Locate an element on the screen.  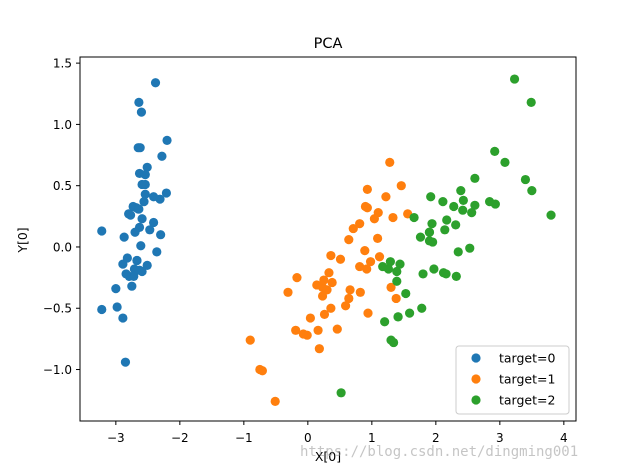
x-tick-label: −3 is located at coordinates (116, 438).